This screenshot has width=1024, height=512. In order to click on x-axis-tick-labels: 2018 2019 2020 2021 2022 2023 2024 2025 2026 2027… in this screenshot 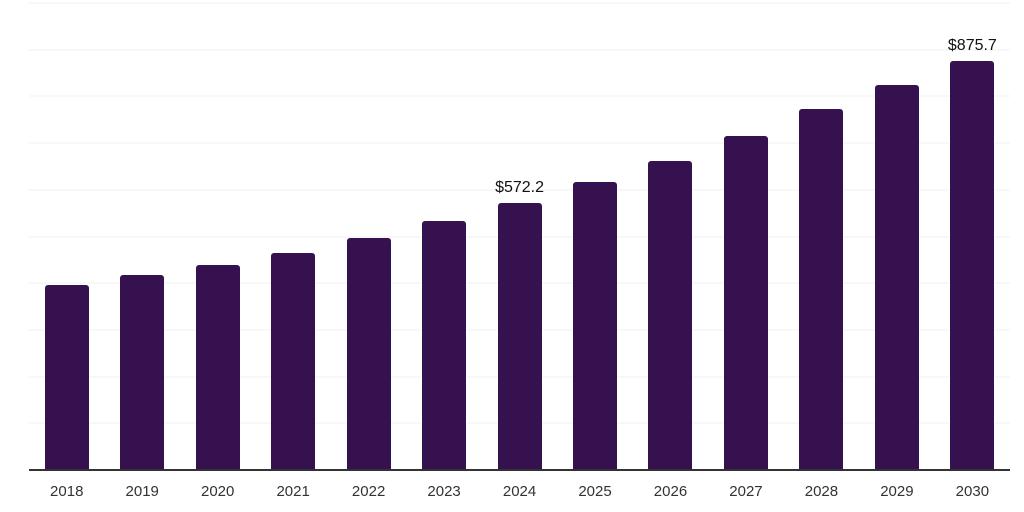, I will do `click(519, 491)`.